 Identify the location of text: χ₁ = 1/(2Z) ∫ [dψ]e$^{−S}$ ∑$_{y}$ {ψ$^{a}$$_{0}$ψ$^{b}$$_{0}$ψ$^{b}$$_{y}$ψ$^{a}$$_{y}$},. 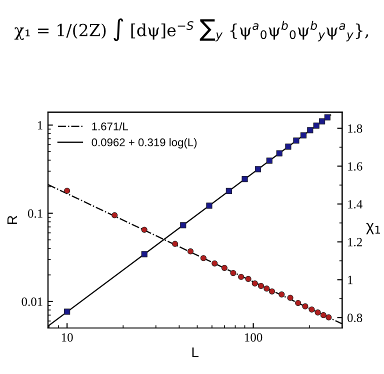
(191, 30).